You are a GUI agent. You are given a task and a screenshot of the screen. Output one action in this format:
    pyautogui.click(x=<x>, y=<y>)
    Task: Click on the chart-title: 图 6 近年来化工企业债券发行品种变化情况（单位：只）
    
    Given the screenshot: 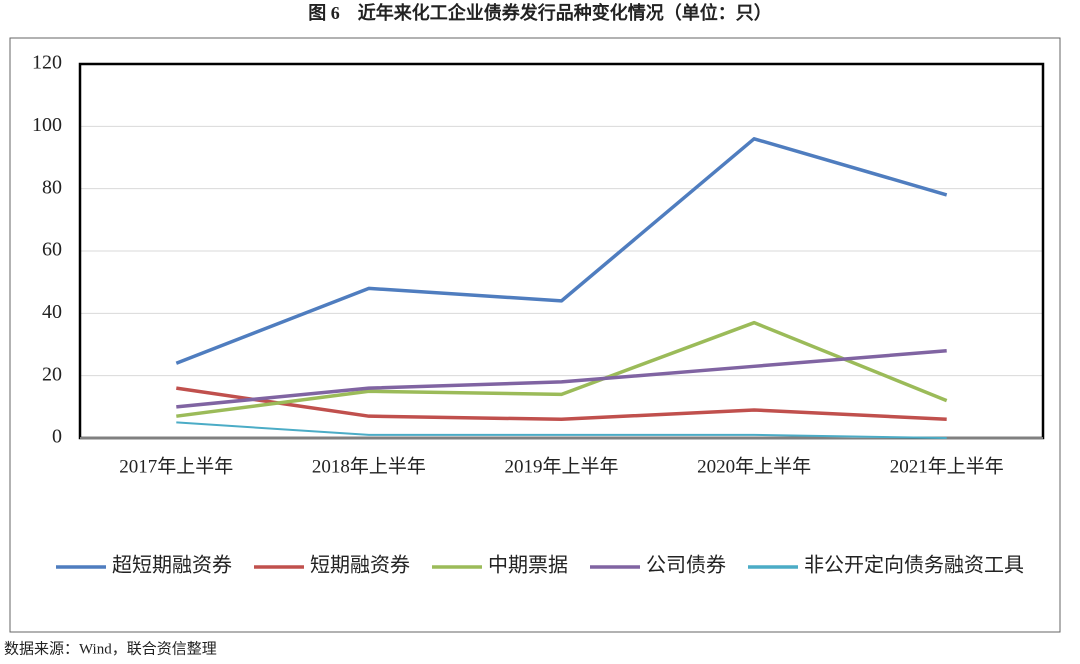 What is the action you would take?
    pyautogui.click(x=540, y=12)
    